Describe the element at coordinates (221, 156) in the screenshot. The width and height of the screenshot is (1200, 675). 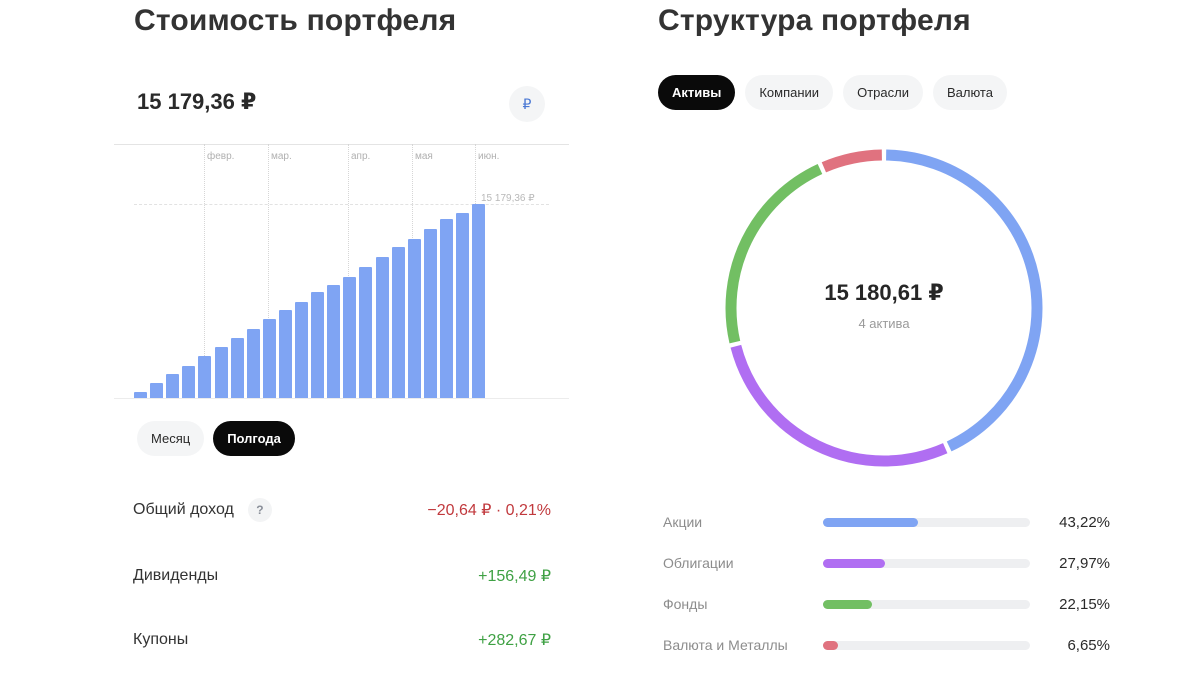
I see `month-label: февр.` at that location.